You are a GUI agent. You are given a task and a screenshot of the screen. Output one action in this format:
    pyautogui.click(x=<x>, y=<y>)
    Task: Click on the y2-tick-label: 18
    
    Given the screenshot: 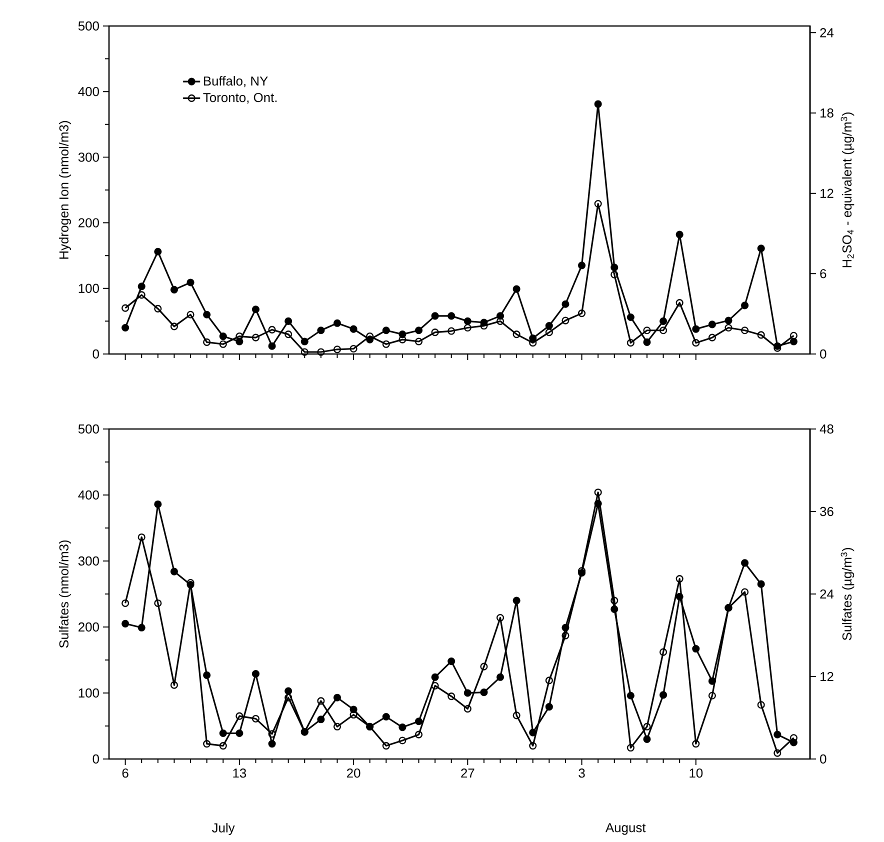 What is the action you would take?
    pyautogui.click(x=827, y=113)
    